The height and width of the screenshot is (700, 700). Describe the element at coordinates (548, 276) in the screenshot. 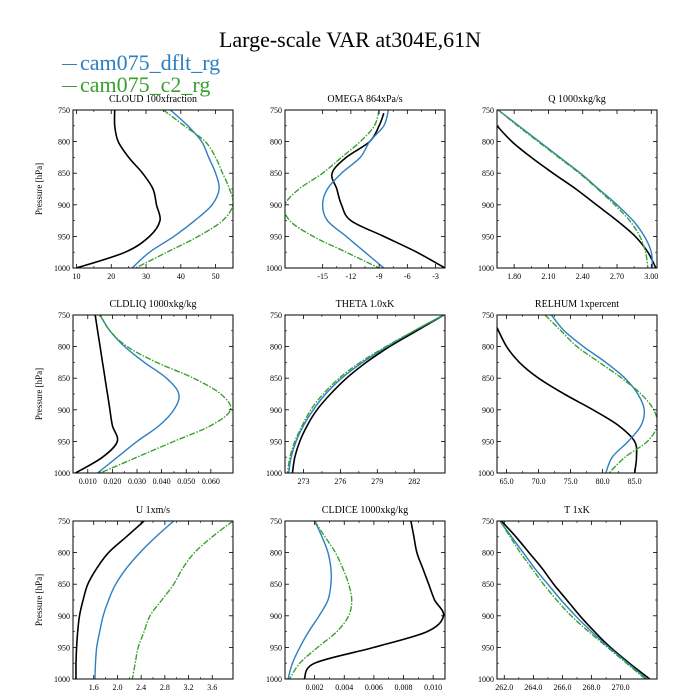

I see `x-tick-label: 2.10` at that location.